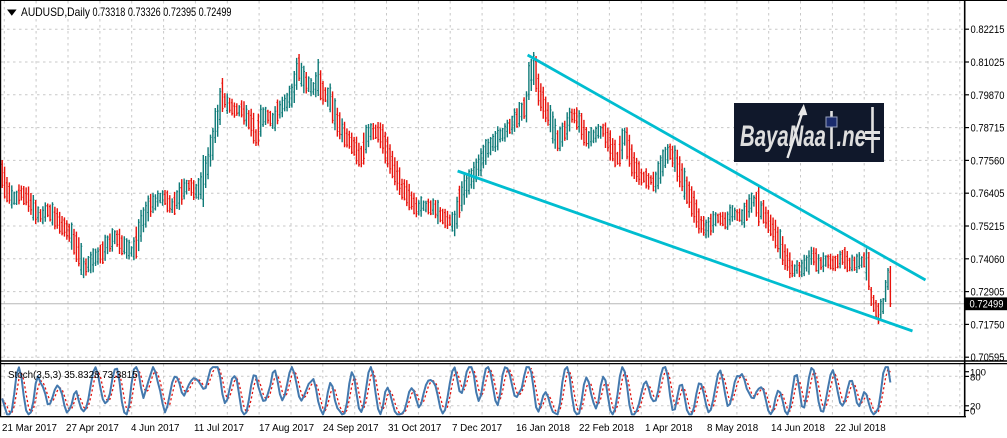 This screenshot has height=438, width=1007. Describe the element at coordinates (155, 428) in the screenshot. I see `svg-text: 4 Jun 2017` at that location.